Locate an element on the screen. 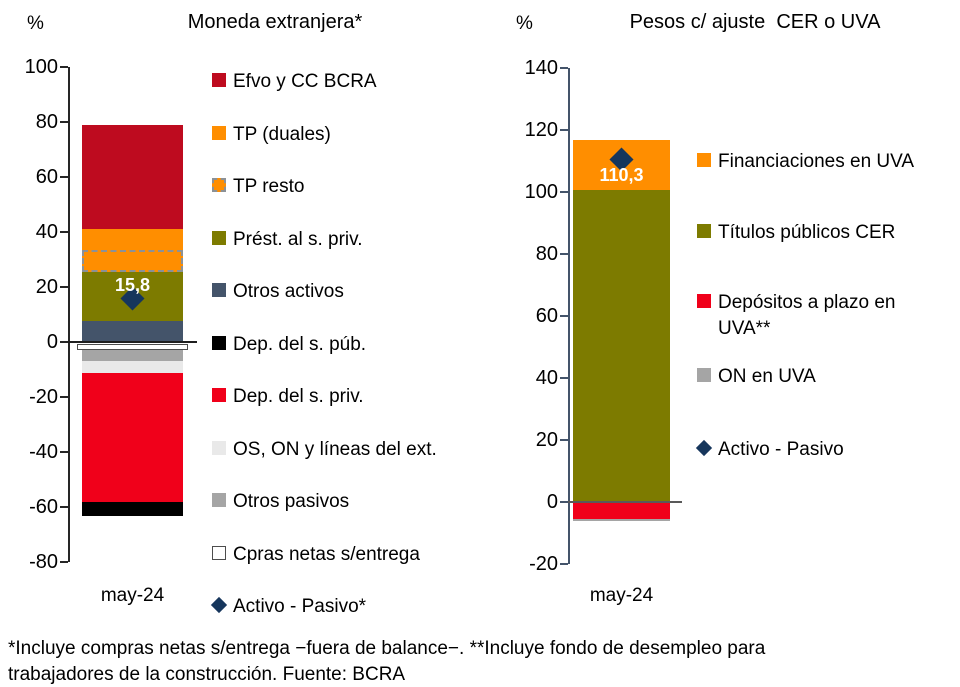 The image size is (960, 687). bar-segment-dep-del-s-priv is located at coordinates (132, 438).